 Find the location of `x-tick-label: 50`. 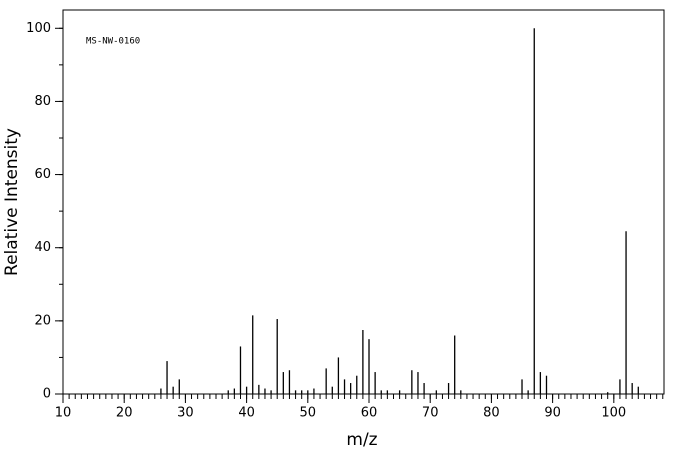

x-tick-label: 50 is located at coordinates (308, 413).